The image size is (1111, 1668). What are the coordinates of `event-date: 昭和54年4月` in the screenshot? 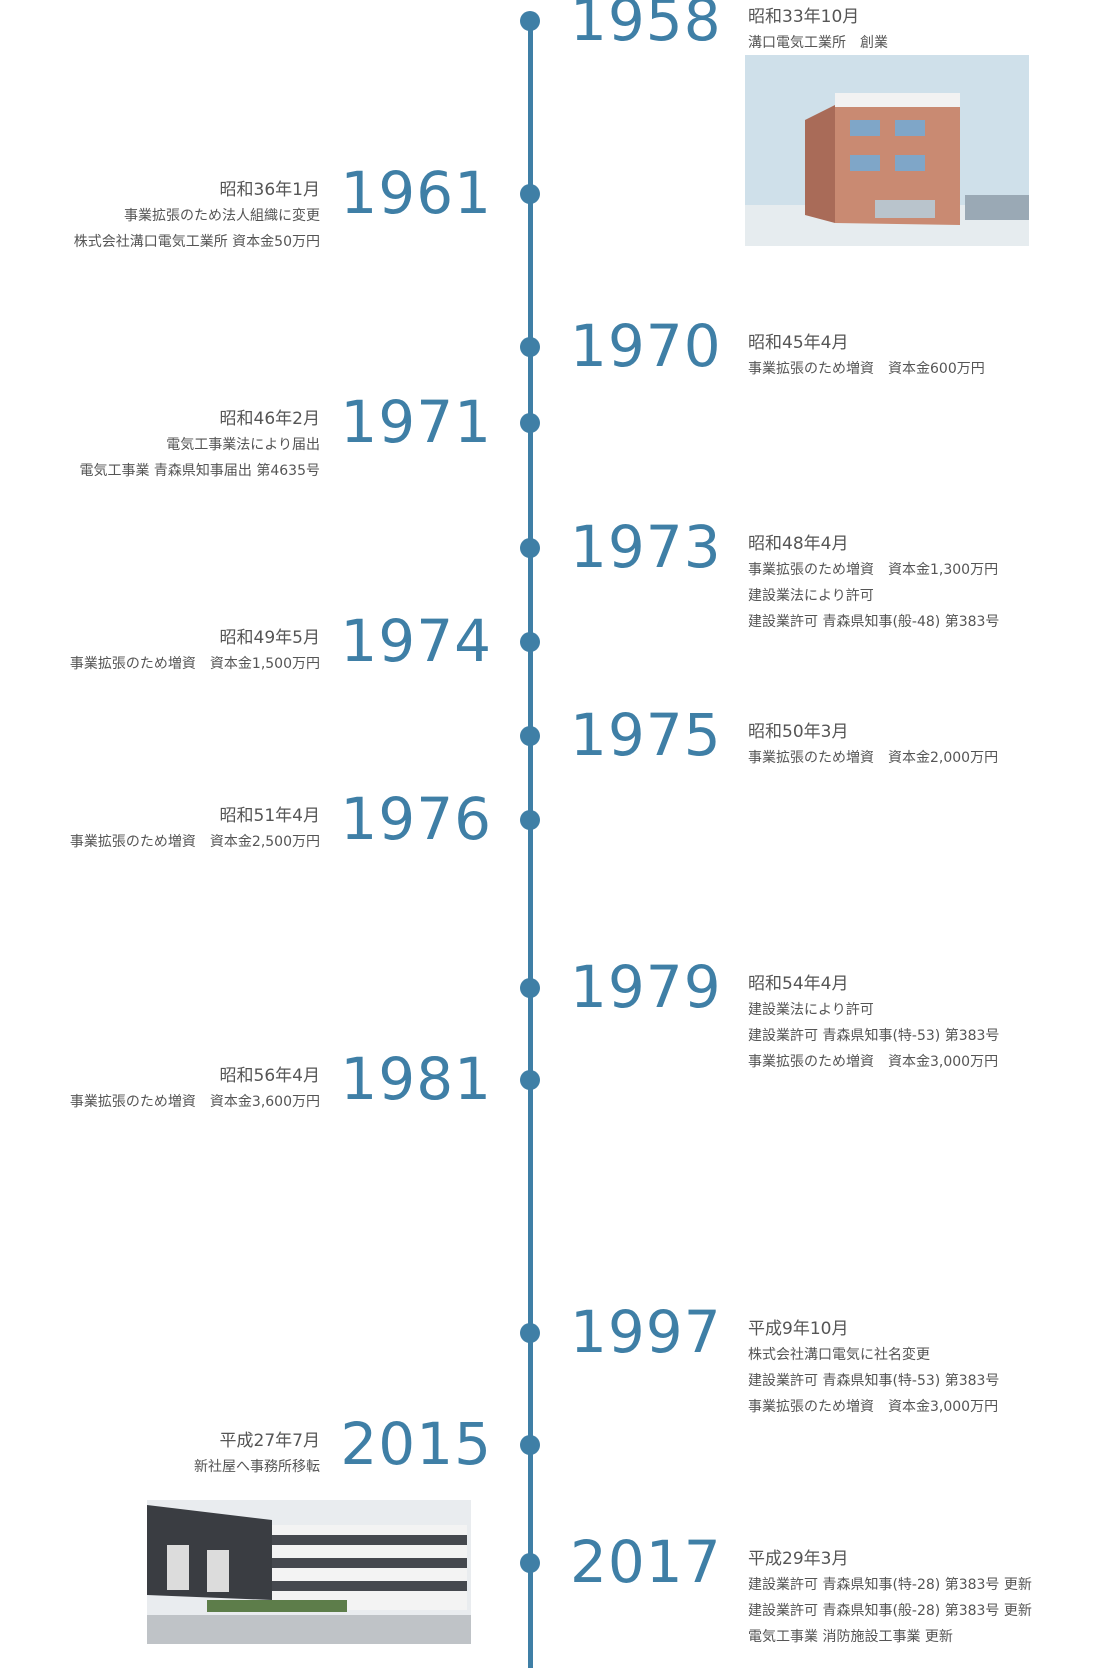 It's located at (798, 984).